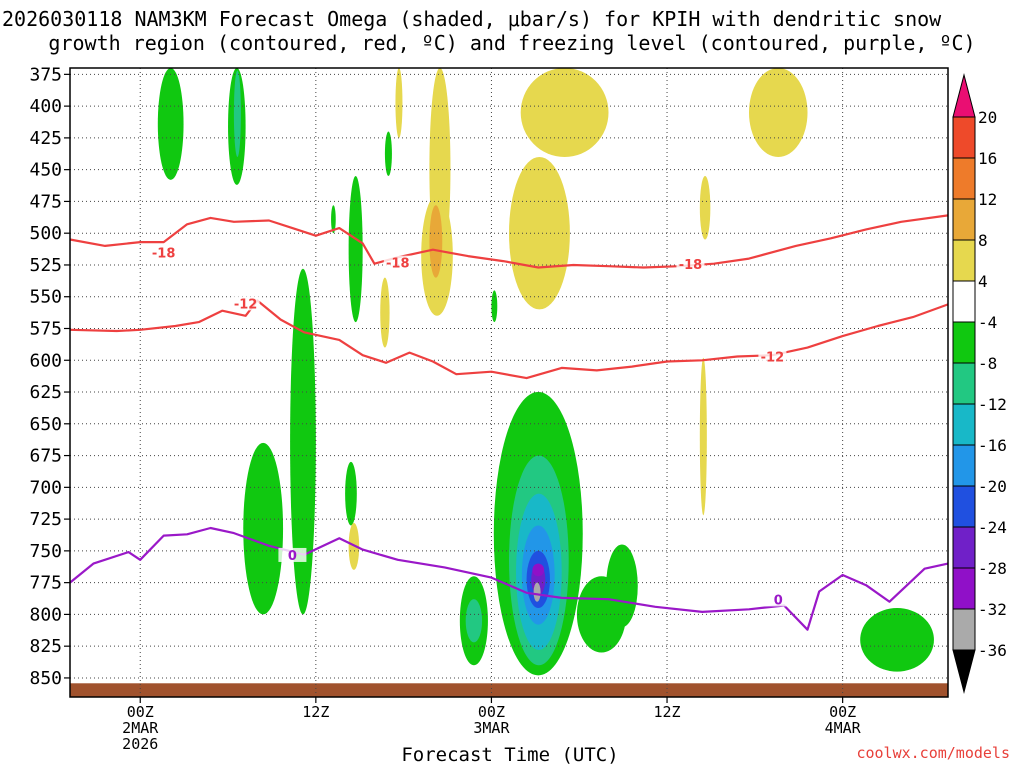 Image resolution: width=1024 pixels, height=768 pixels. I want to click on x-tick-label: 12Z, so click(666, 712).